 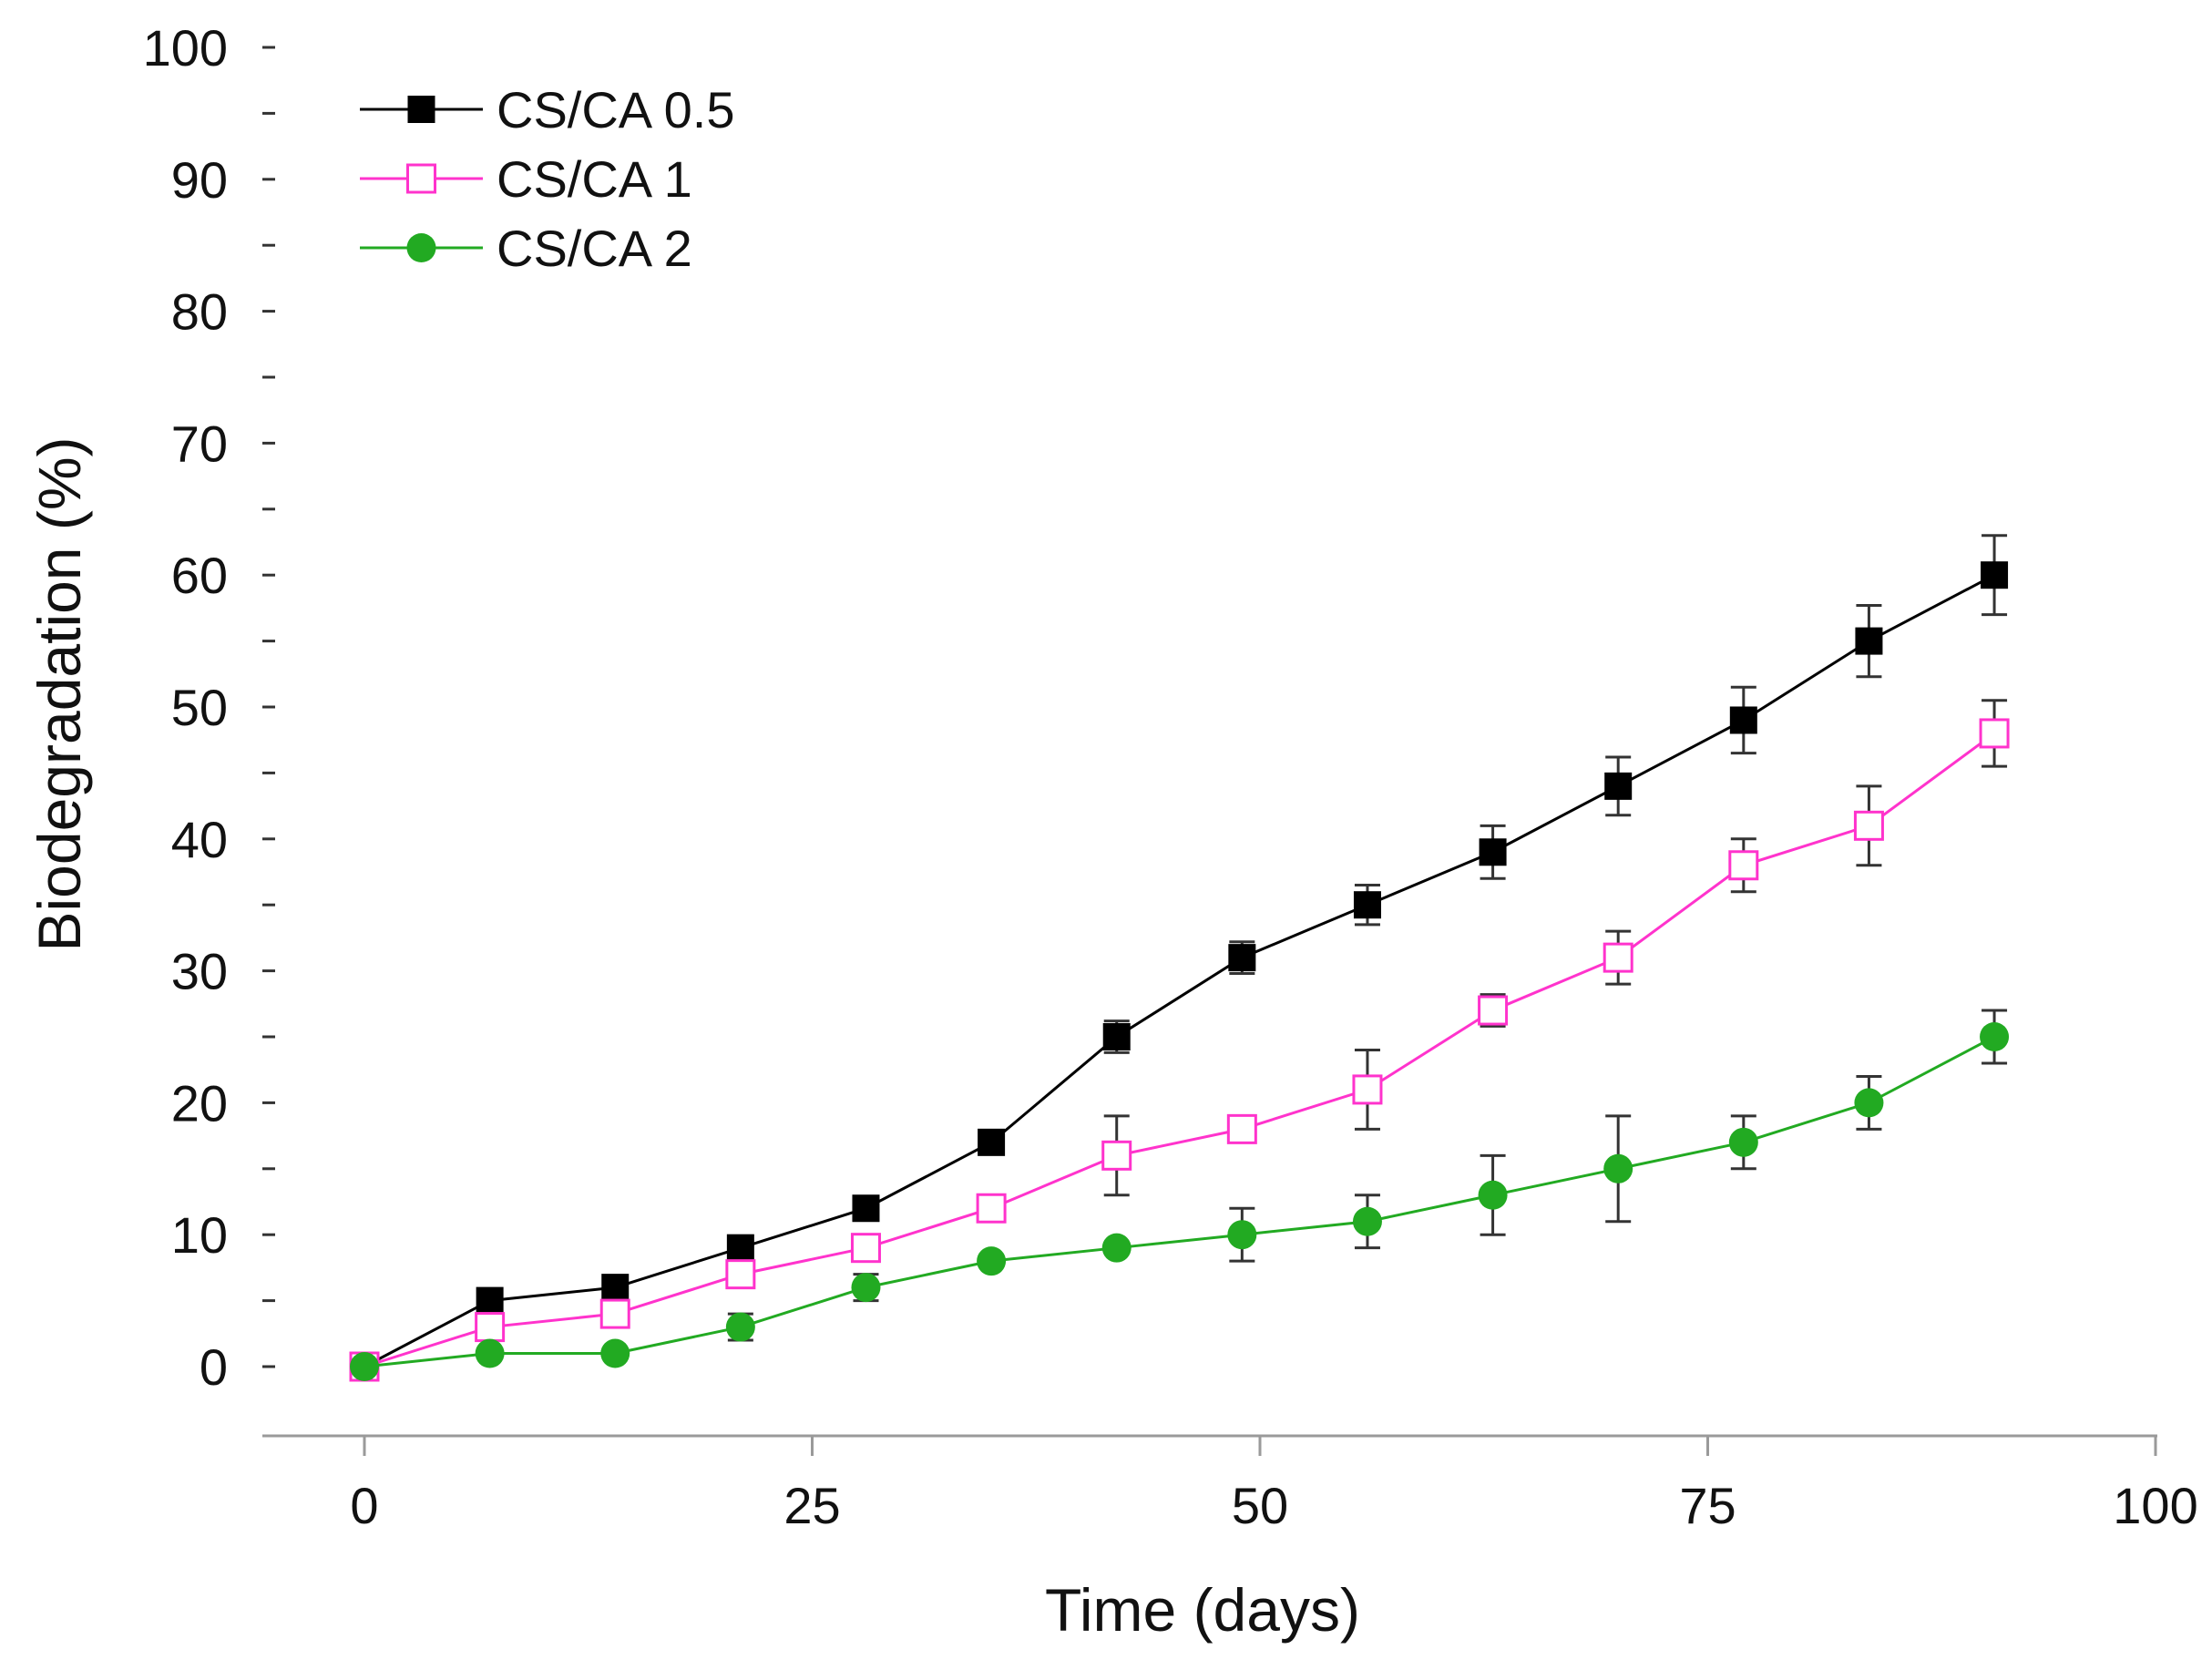 What do you see at coordinates (214, 1367) in the screenshot?
I see `y-tick-label: 0` at bounding box center [214, 1367].